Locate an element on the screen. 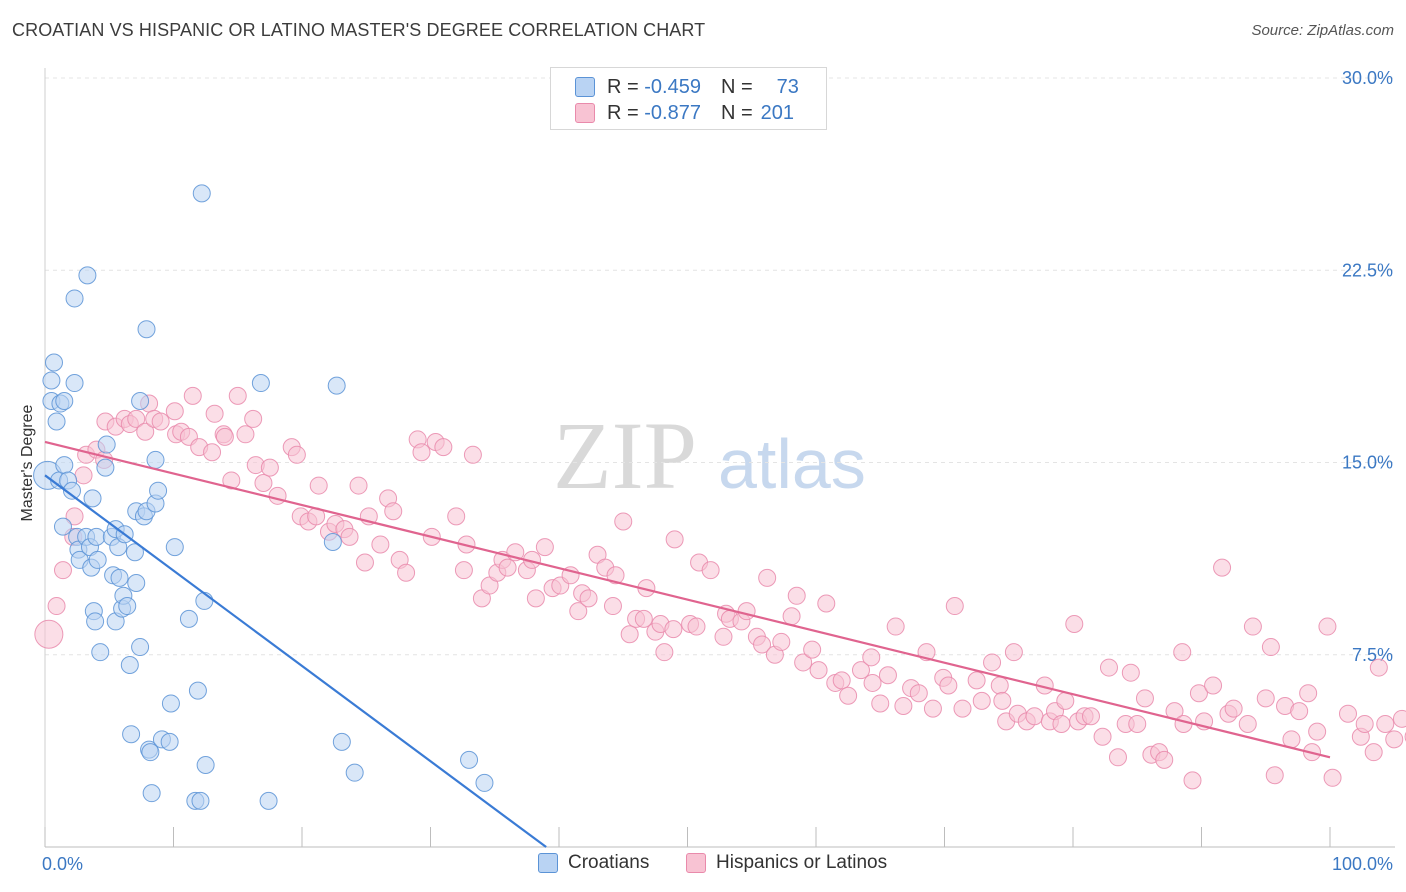 This screenshot has height=892, width=1406. pink-square-icon is located at coordinates (696, 863).